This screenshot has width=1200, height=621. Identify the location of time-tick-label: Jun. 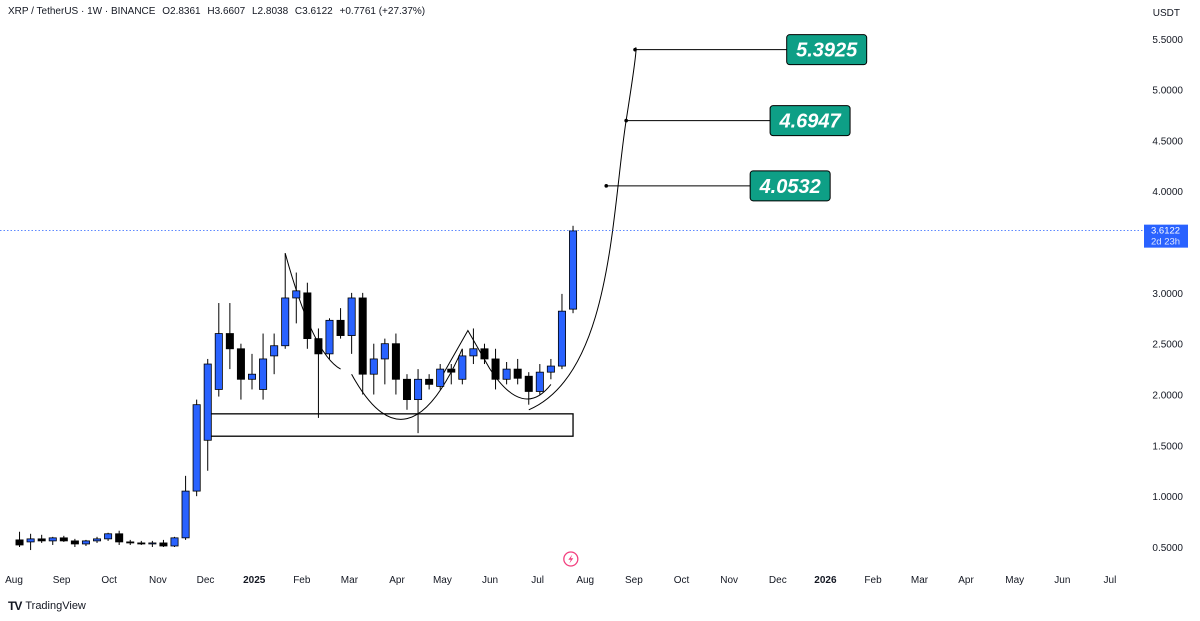
(1062, 580).